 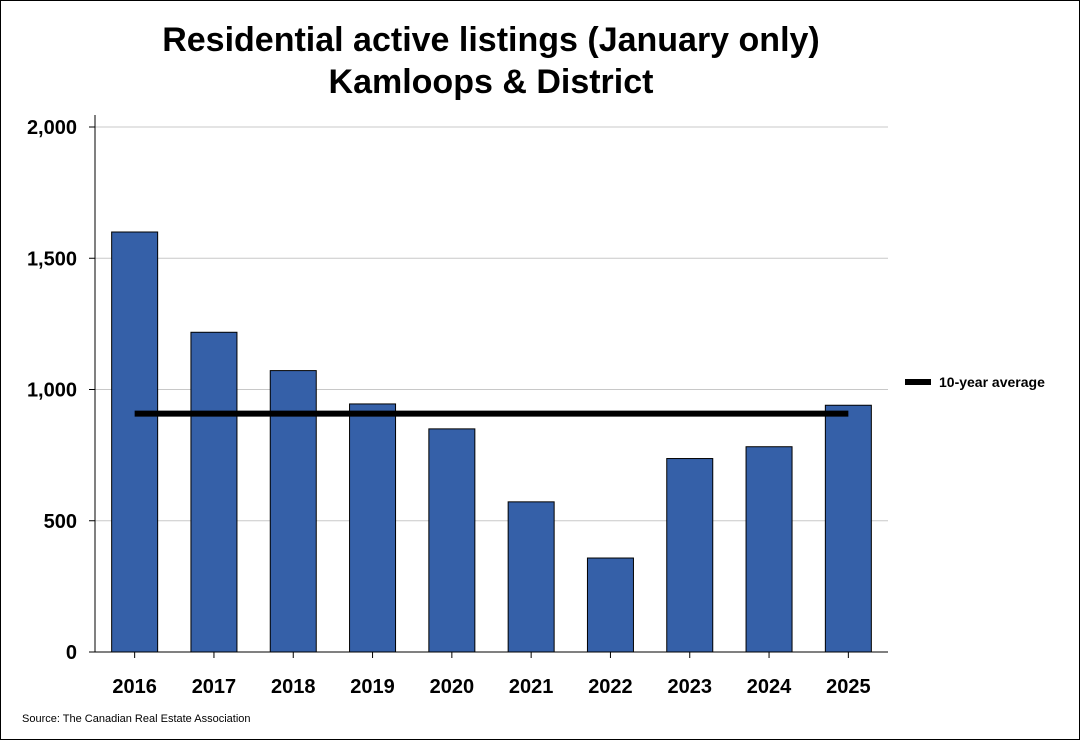 I want to click on y-tick-label: 2,000, so click(x=52, y=128).